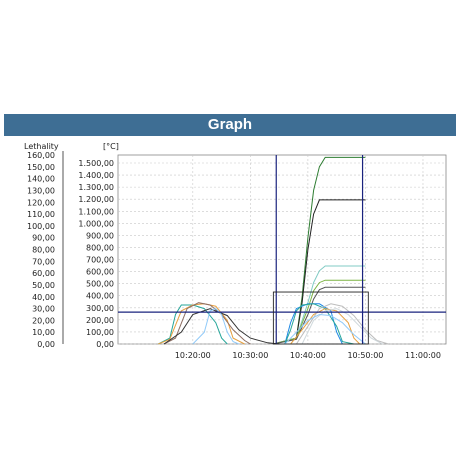  What do you see at coordinates (100, 320) in the screenshot?
I see `right-tick-label: 200,00` at bounding box center [100, 320].